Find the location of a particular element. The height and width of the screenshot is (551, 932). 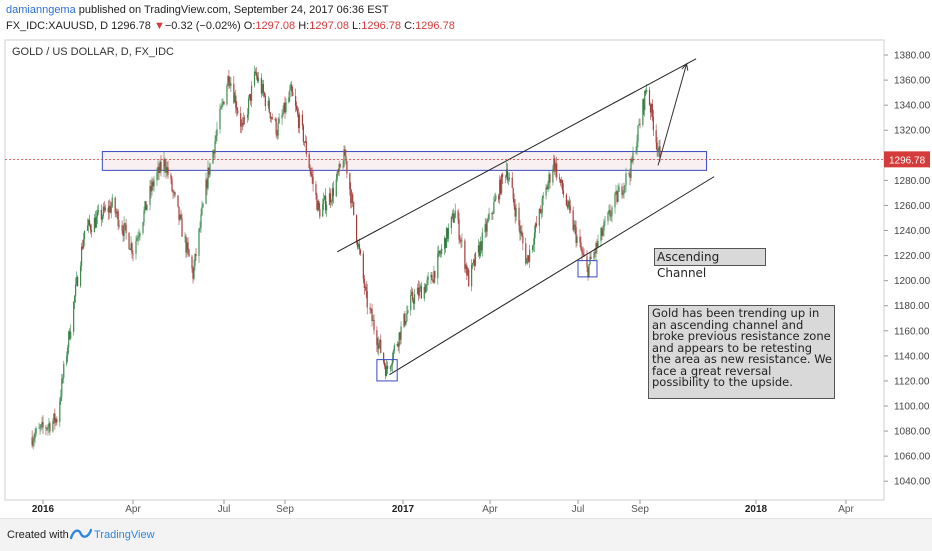

projection-arrow-line is located at coordinates (672, 114).